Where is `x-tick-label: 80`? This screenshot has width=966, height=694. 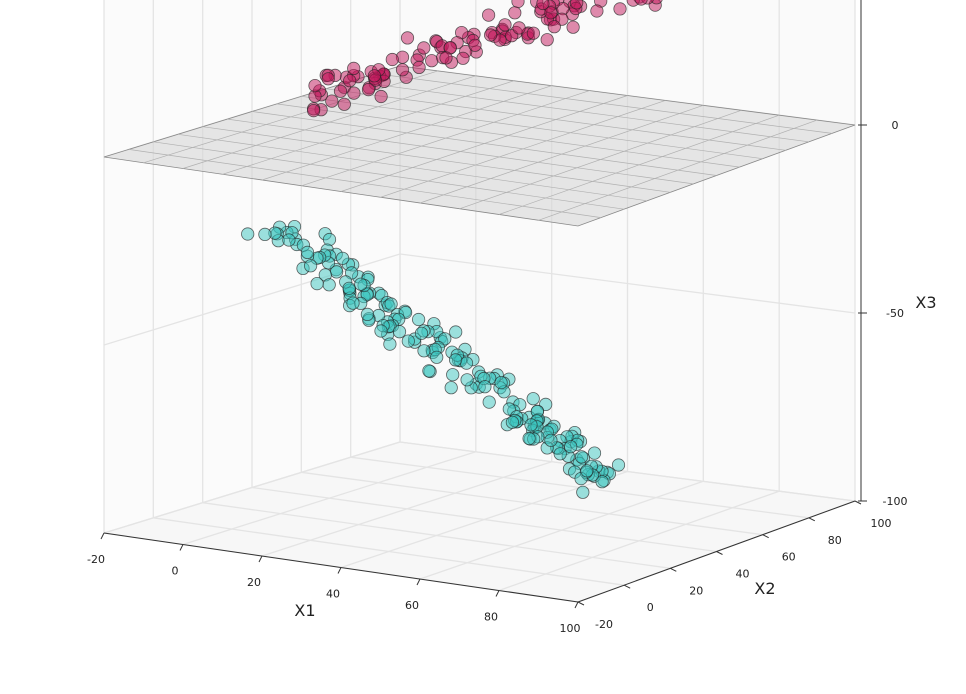 x-tick-label: 80 is located at coordinates (491, 617).